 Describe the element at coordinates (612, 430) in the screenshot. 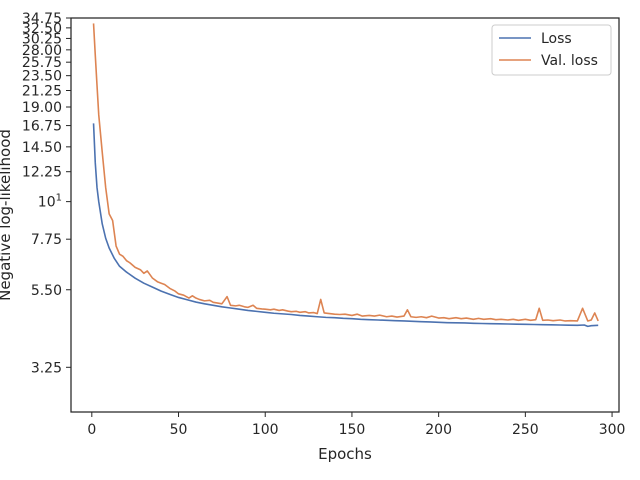

I see `x-tick-label: 300` at that location.